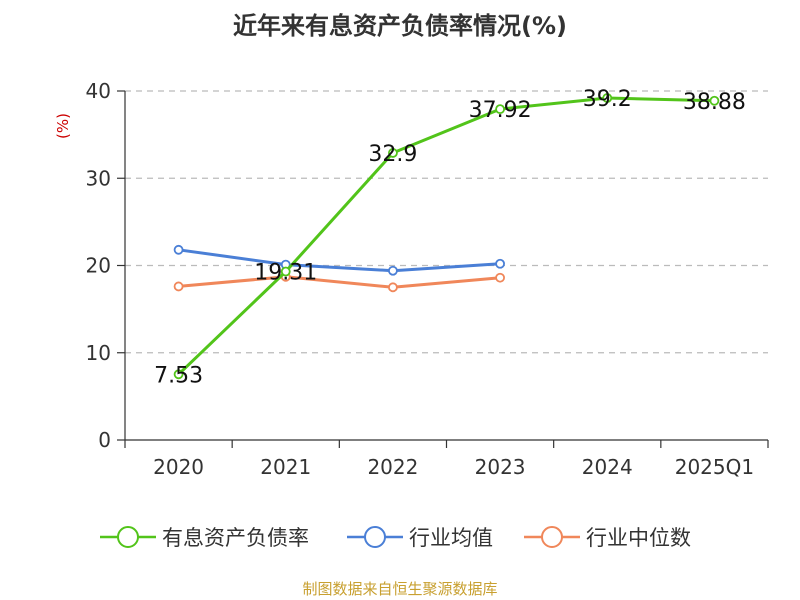 The width and height of the screenshot is (800, 600). I want to click on legend-label: 行业中位数, so click(638, 538).